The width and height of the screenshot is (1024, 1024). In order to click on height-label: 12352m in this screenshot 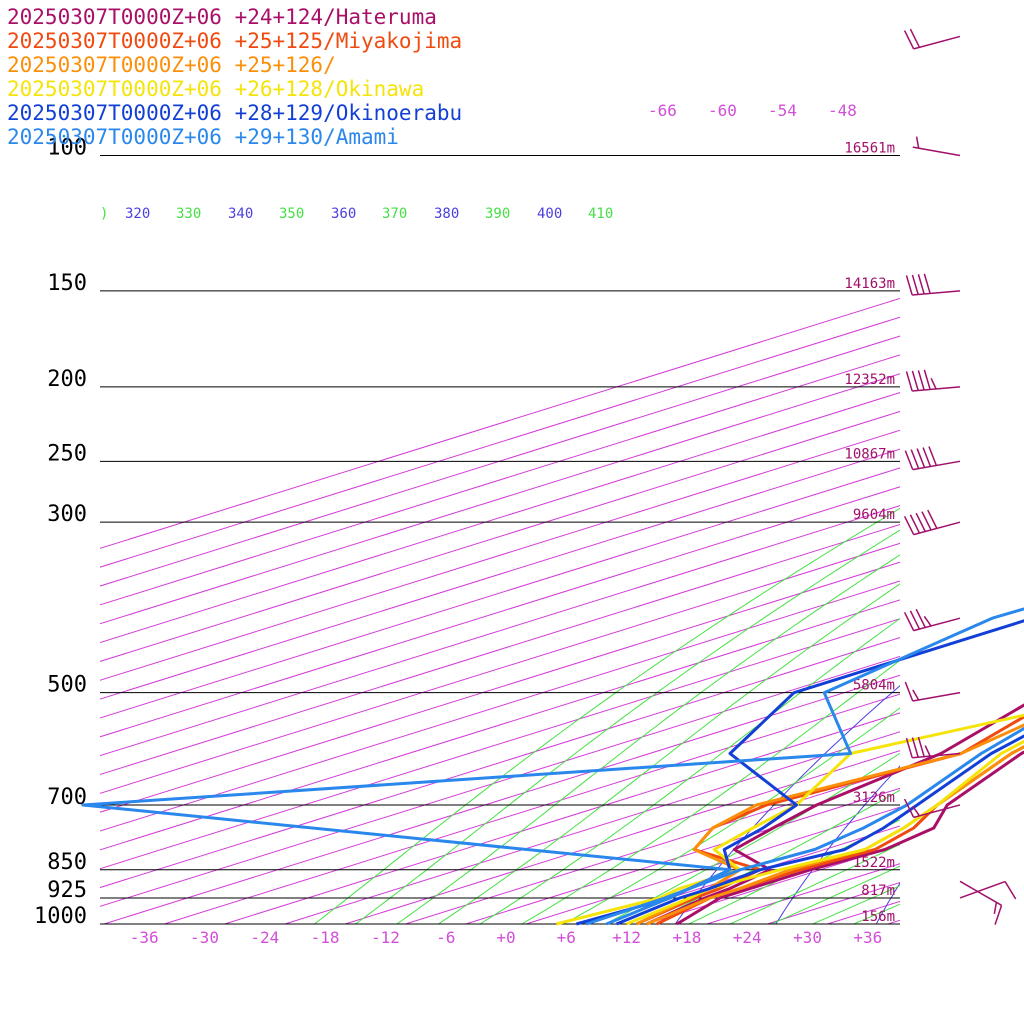, I will do `click(869, 380)`.